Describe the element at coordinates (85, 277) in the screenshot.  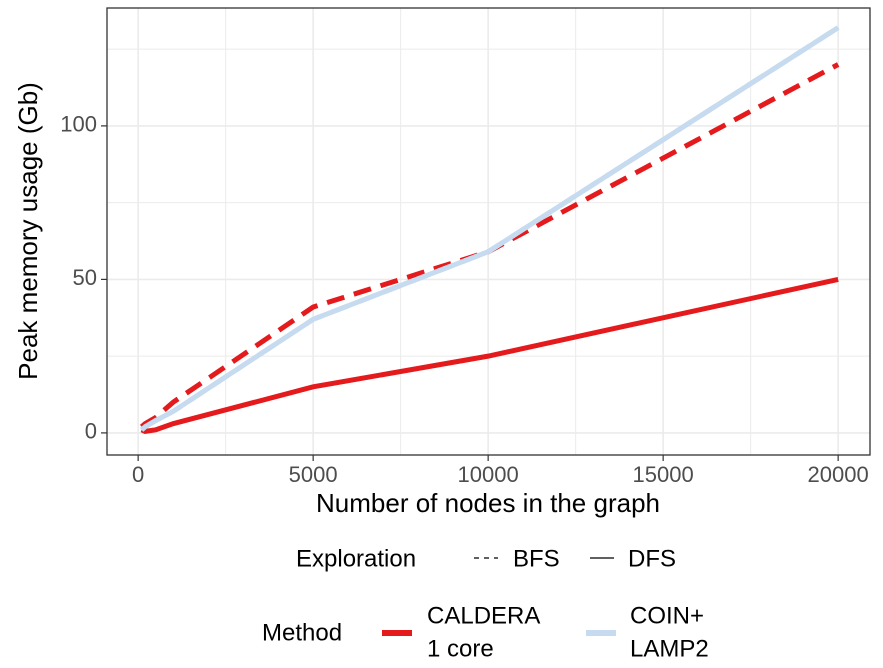
I see `y-tick-label: 50` at that location.